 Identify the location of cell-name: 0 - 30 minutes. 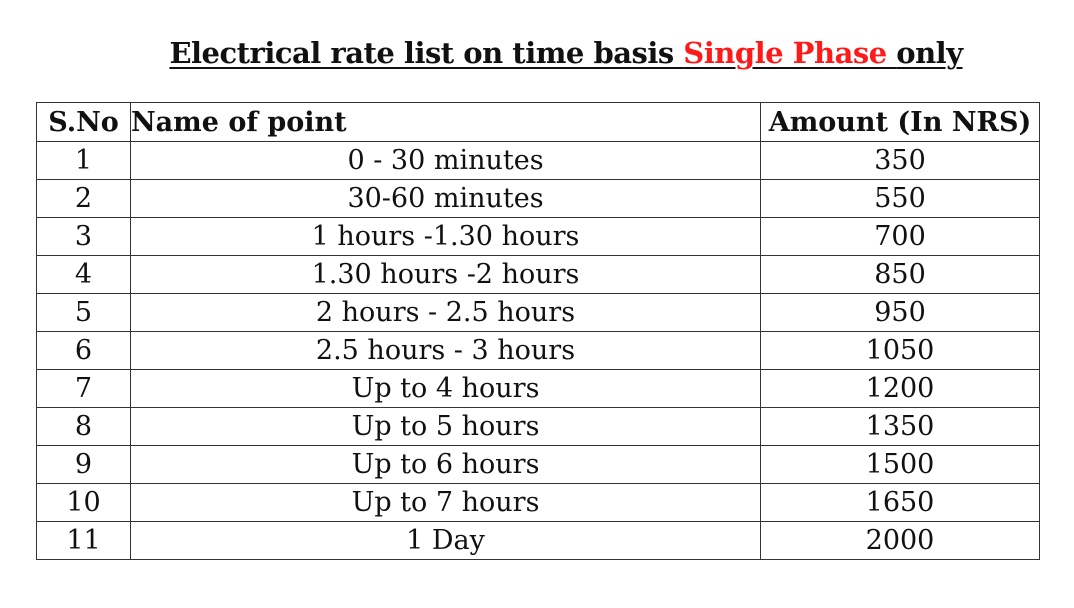
(446, 161).